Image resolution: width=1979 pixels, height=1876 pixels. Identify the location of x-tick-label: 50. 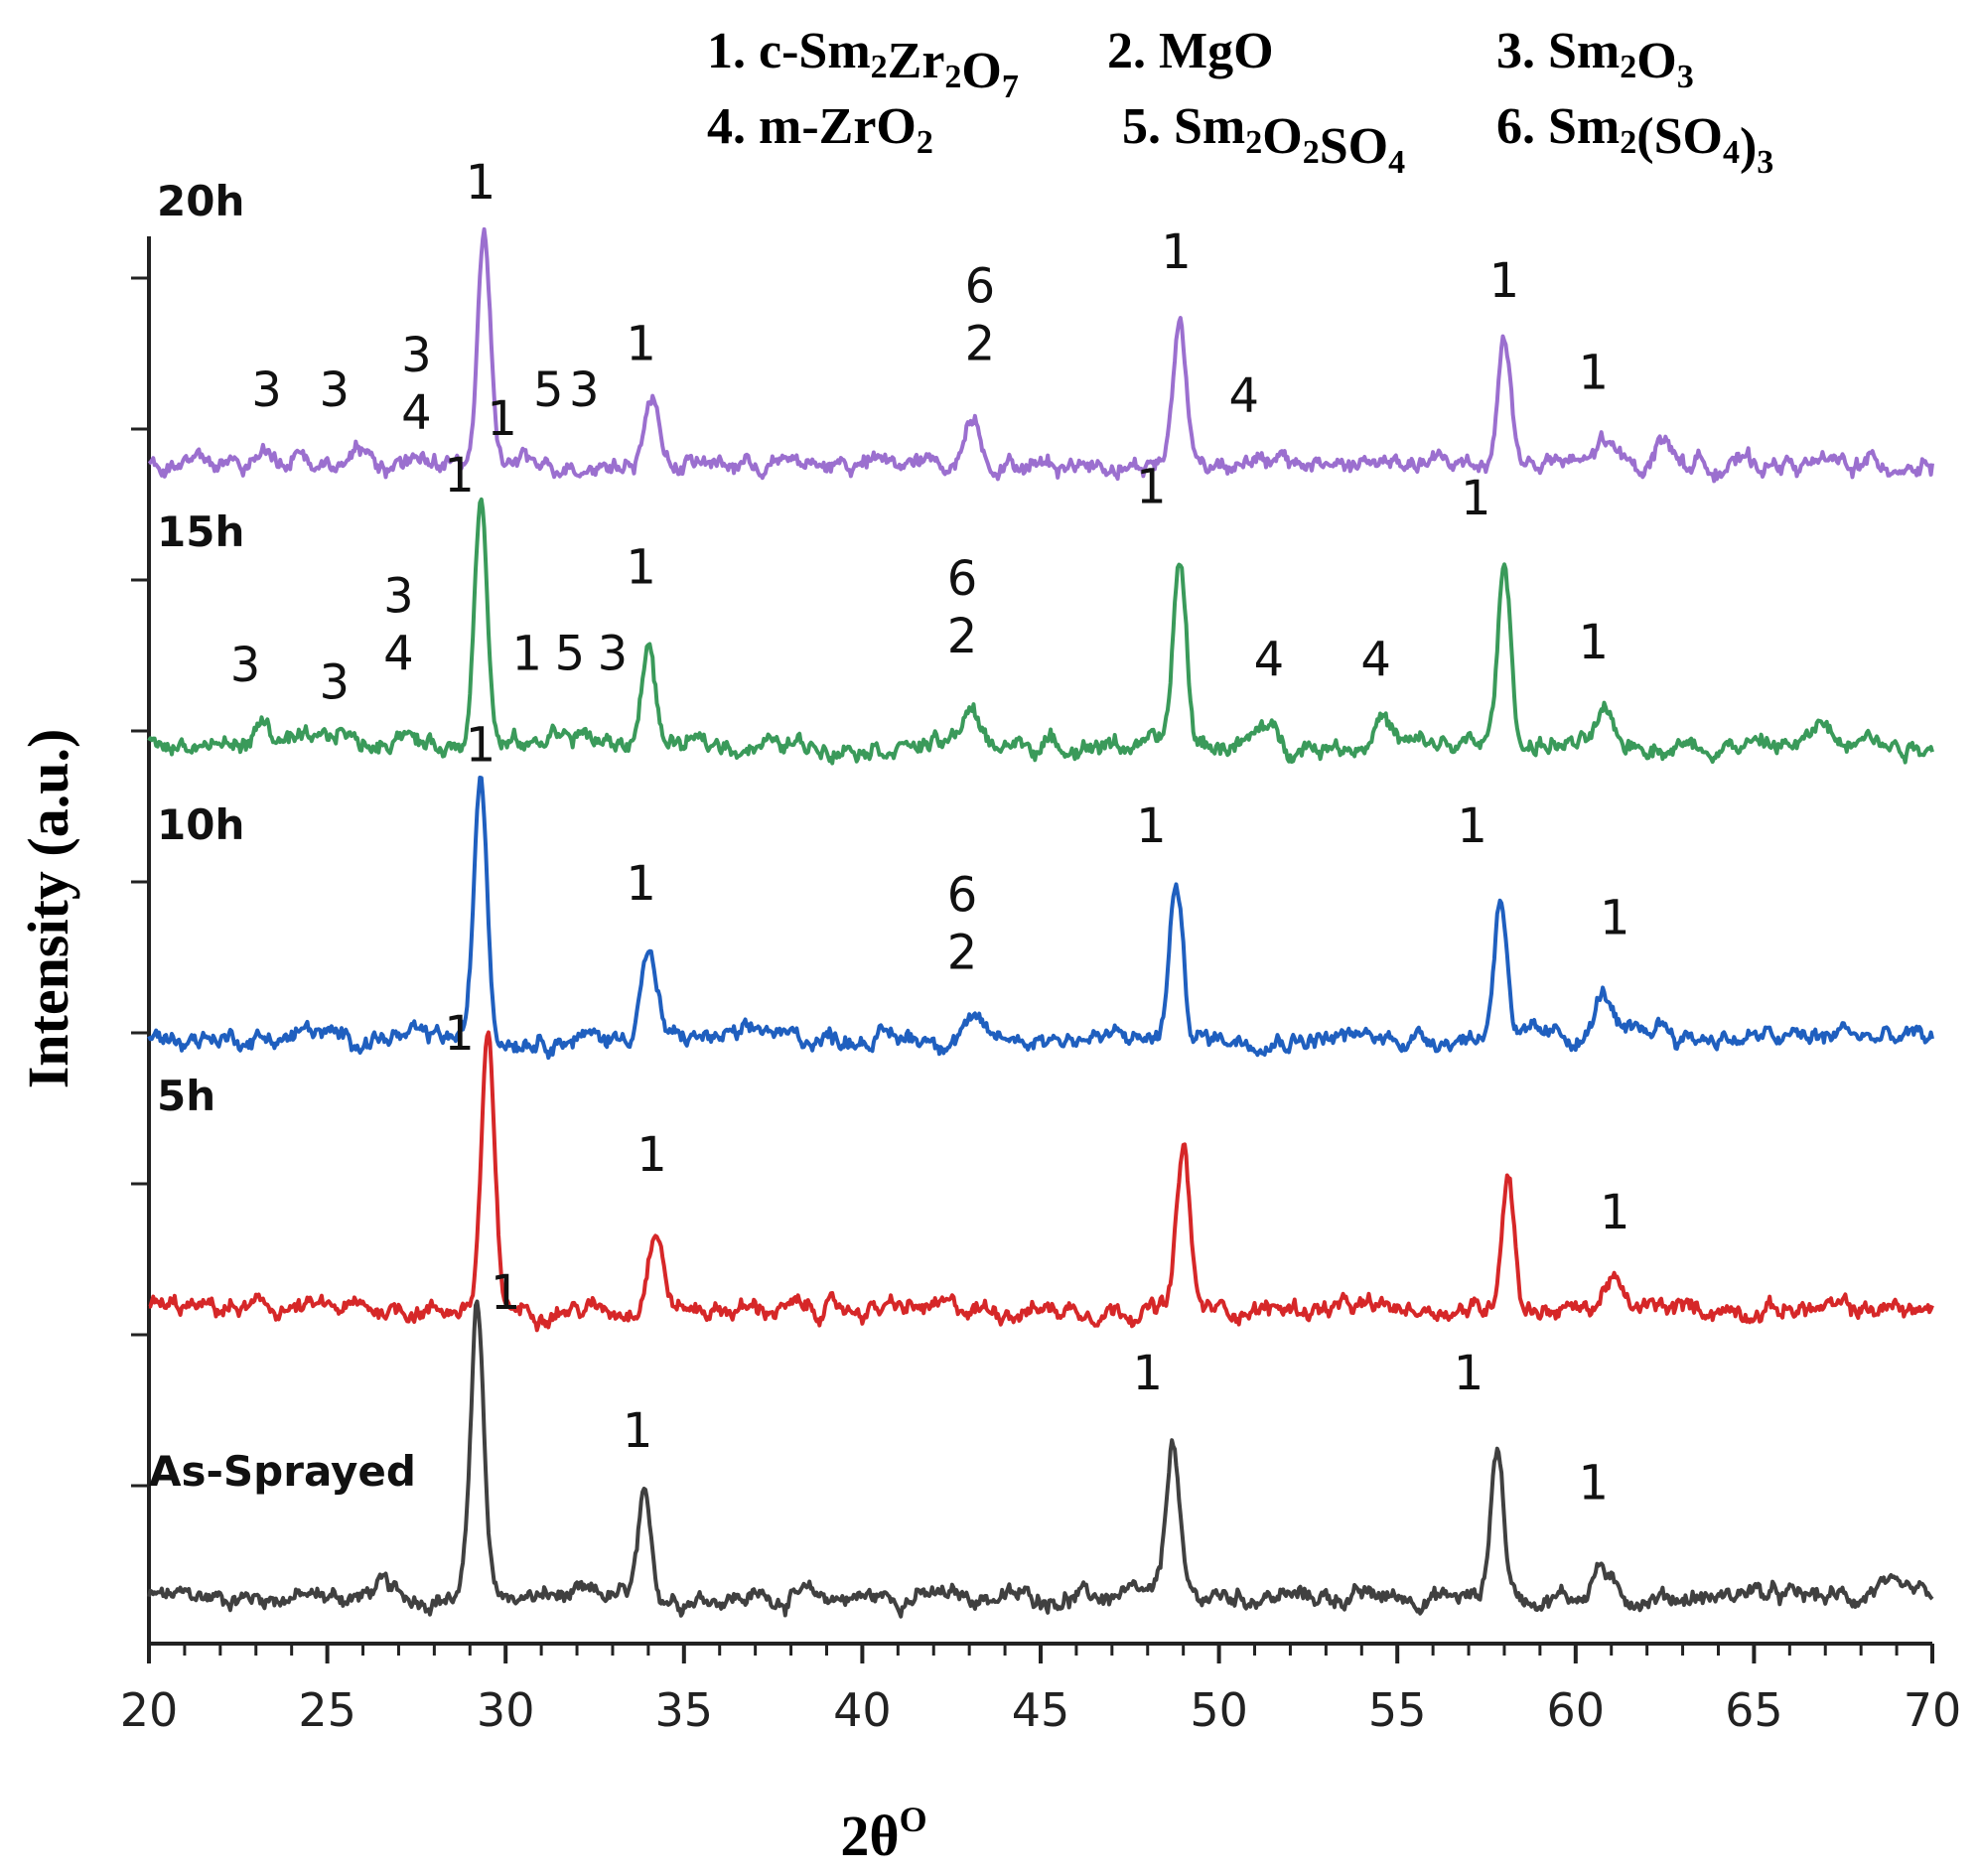
(1219, 1710).